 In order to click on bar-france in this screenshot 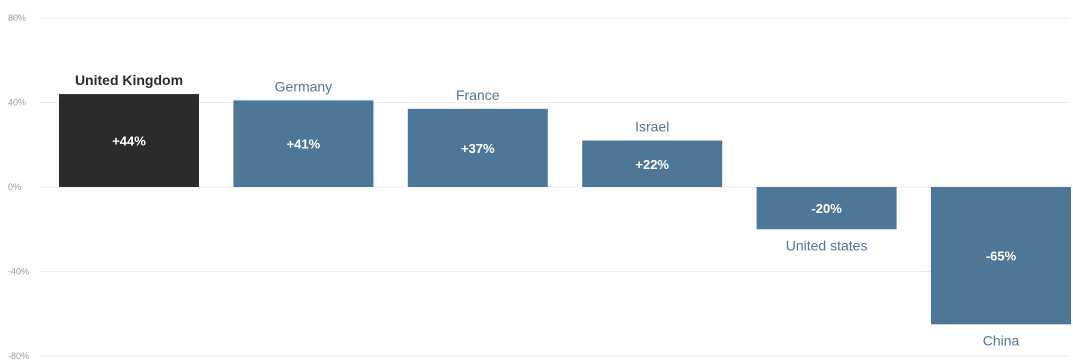, I will do `click(477, 147)`.